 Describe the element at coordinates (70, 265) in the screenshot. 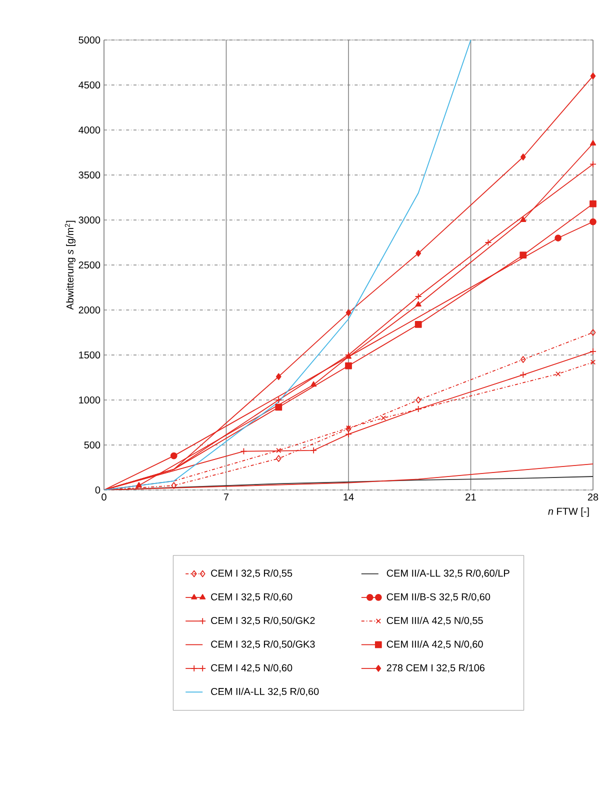

I see `y-axis-title: Abwitterung s [g/m$^{2}$]` at that location.